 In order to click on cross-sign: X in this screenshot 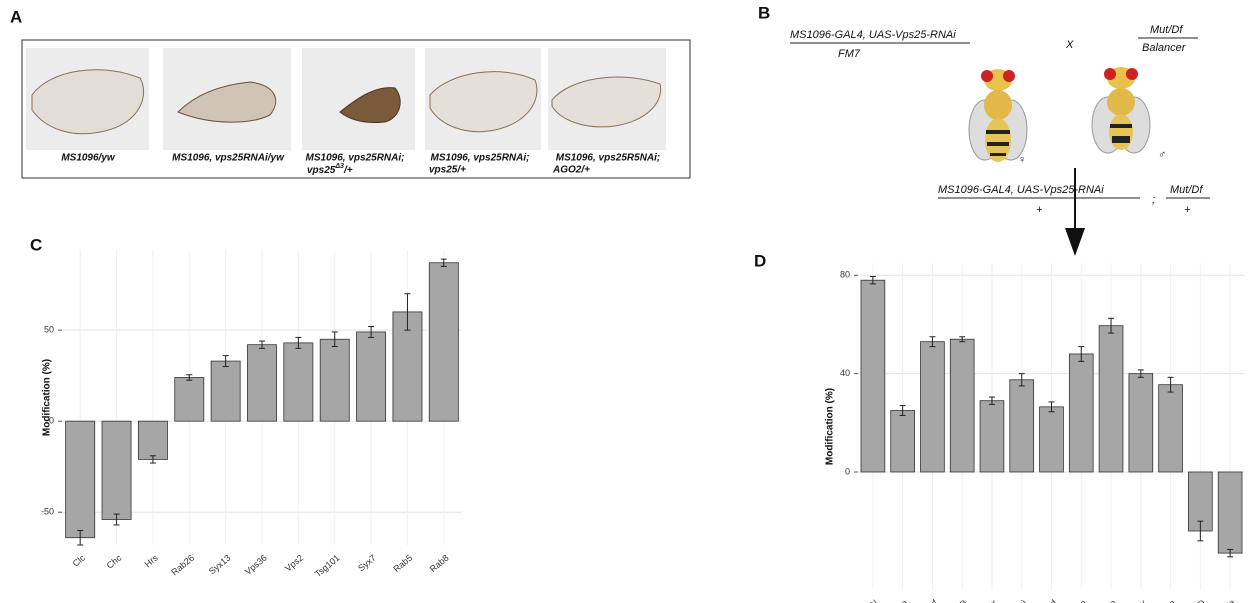, I will do `click(1069, 45)`.